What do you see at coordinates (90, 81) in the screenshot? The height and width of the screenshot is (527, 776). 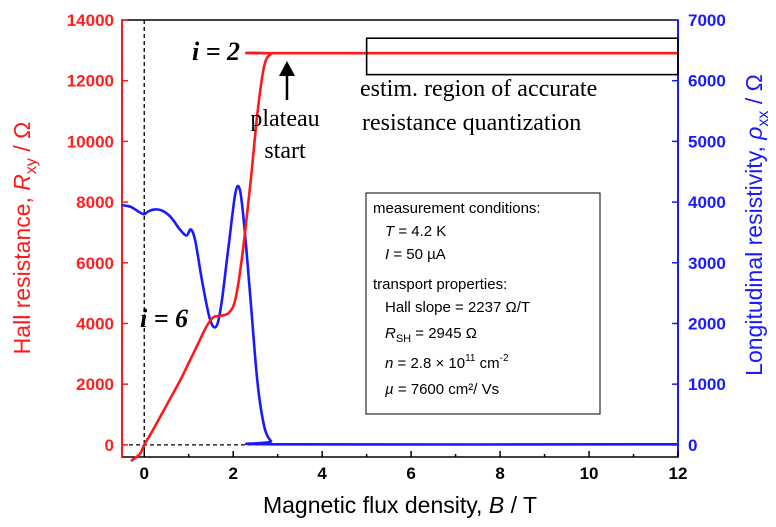 I see `y-left-tick-label: 12000` at bounding box center [90, 81].